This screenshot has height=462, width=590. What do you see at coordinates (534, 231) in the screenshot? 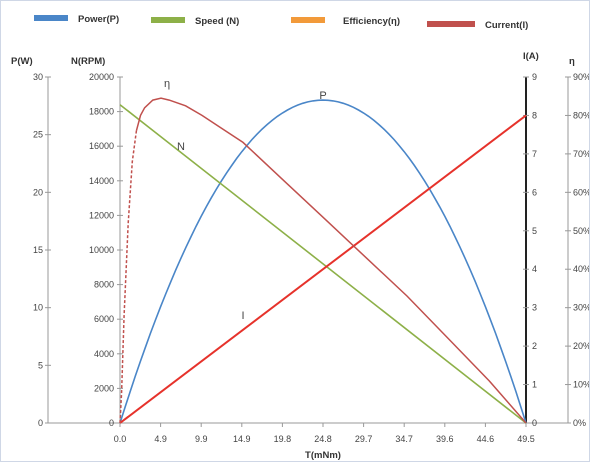
I see `tick-label-current: 5` at bounding box center [534, 231].